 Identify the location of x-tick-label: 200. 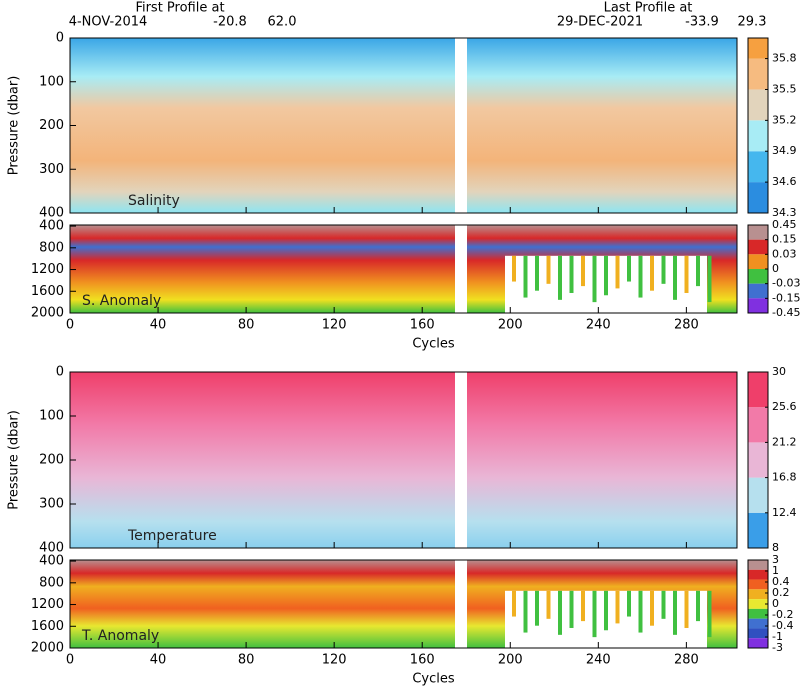
(510, 660).